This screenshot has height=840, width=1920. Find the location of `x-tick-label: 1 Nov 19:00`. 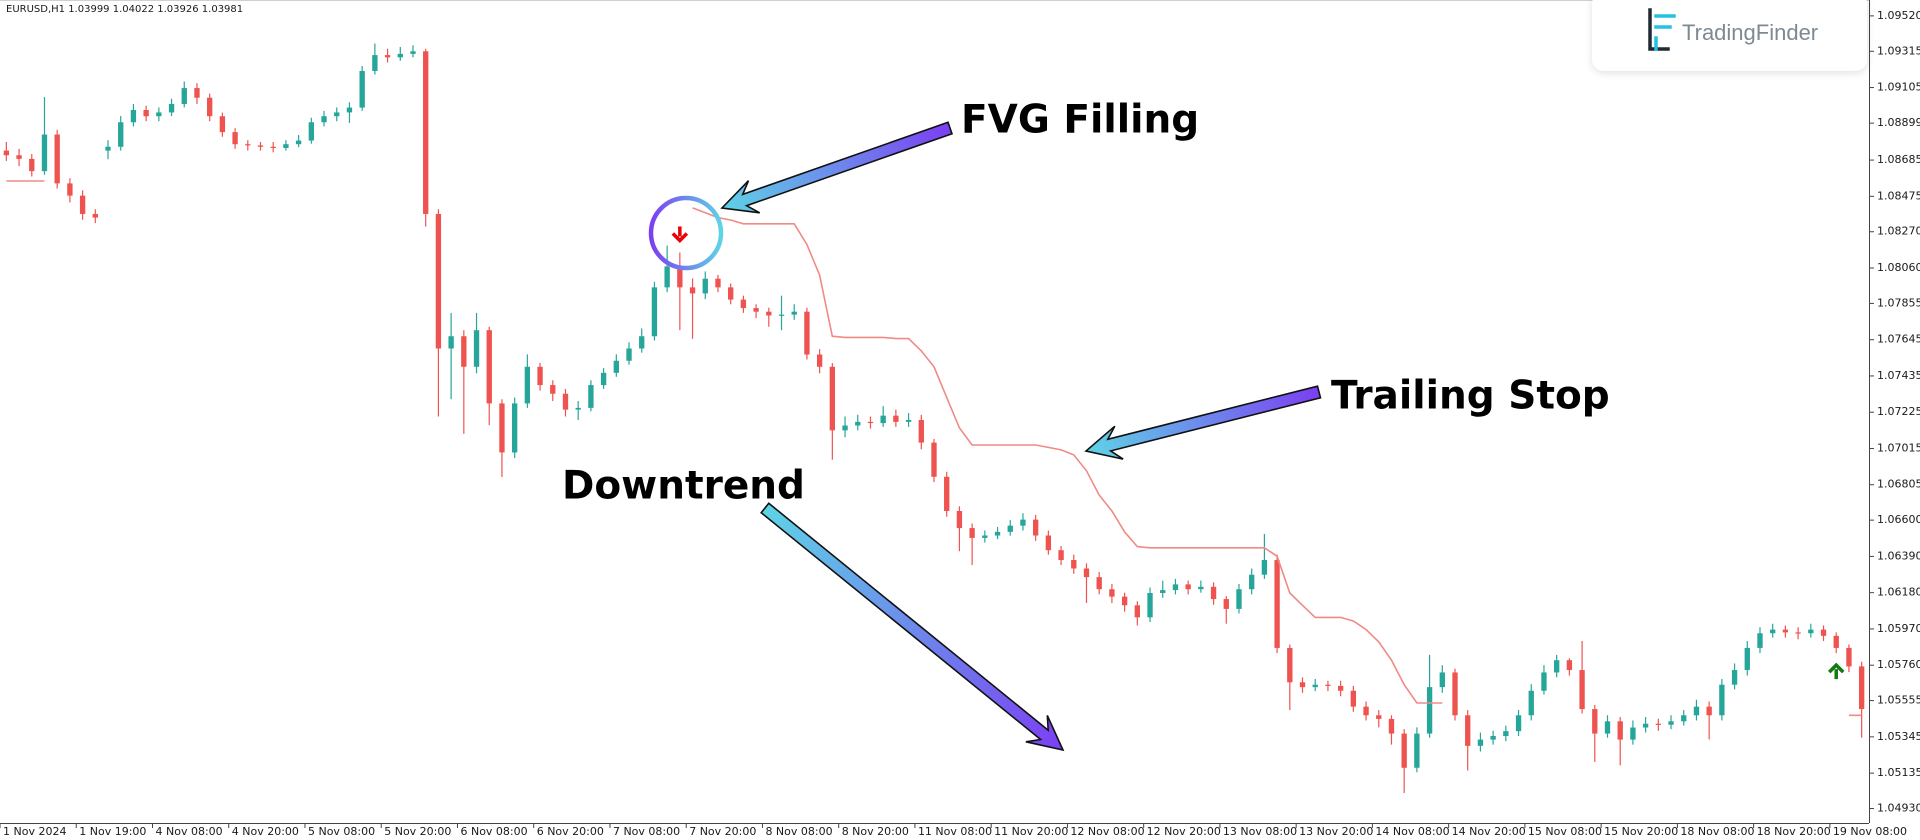

x-tick-label: 1 Nov 19:00 is located at coordinates (112, 831).